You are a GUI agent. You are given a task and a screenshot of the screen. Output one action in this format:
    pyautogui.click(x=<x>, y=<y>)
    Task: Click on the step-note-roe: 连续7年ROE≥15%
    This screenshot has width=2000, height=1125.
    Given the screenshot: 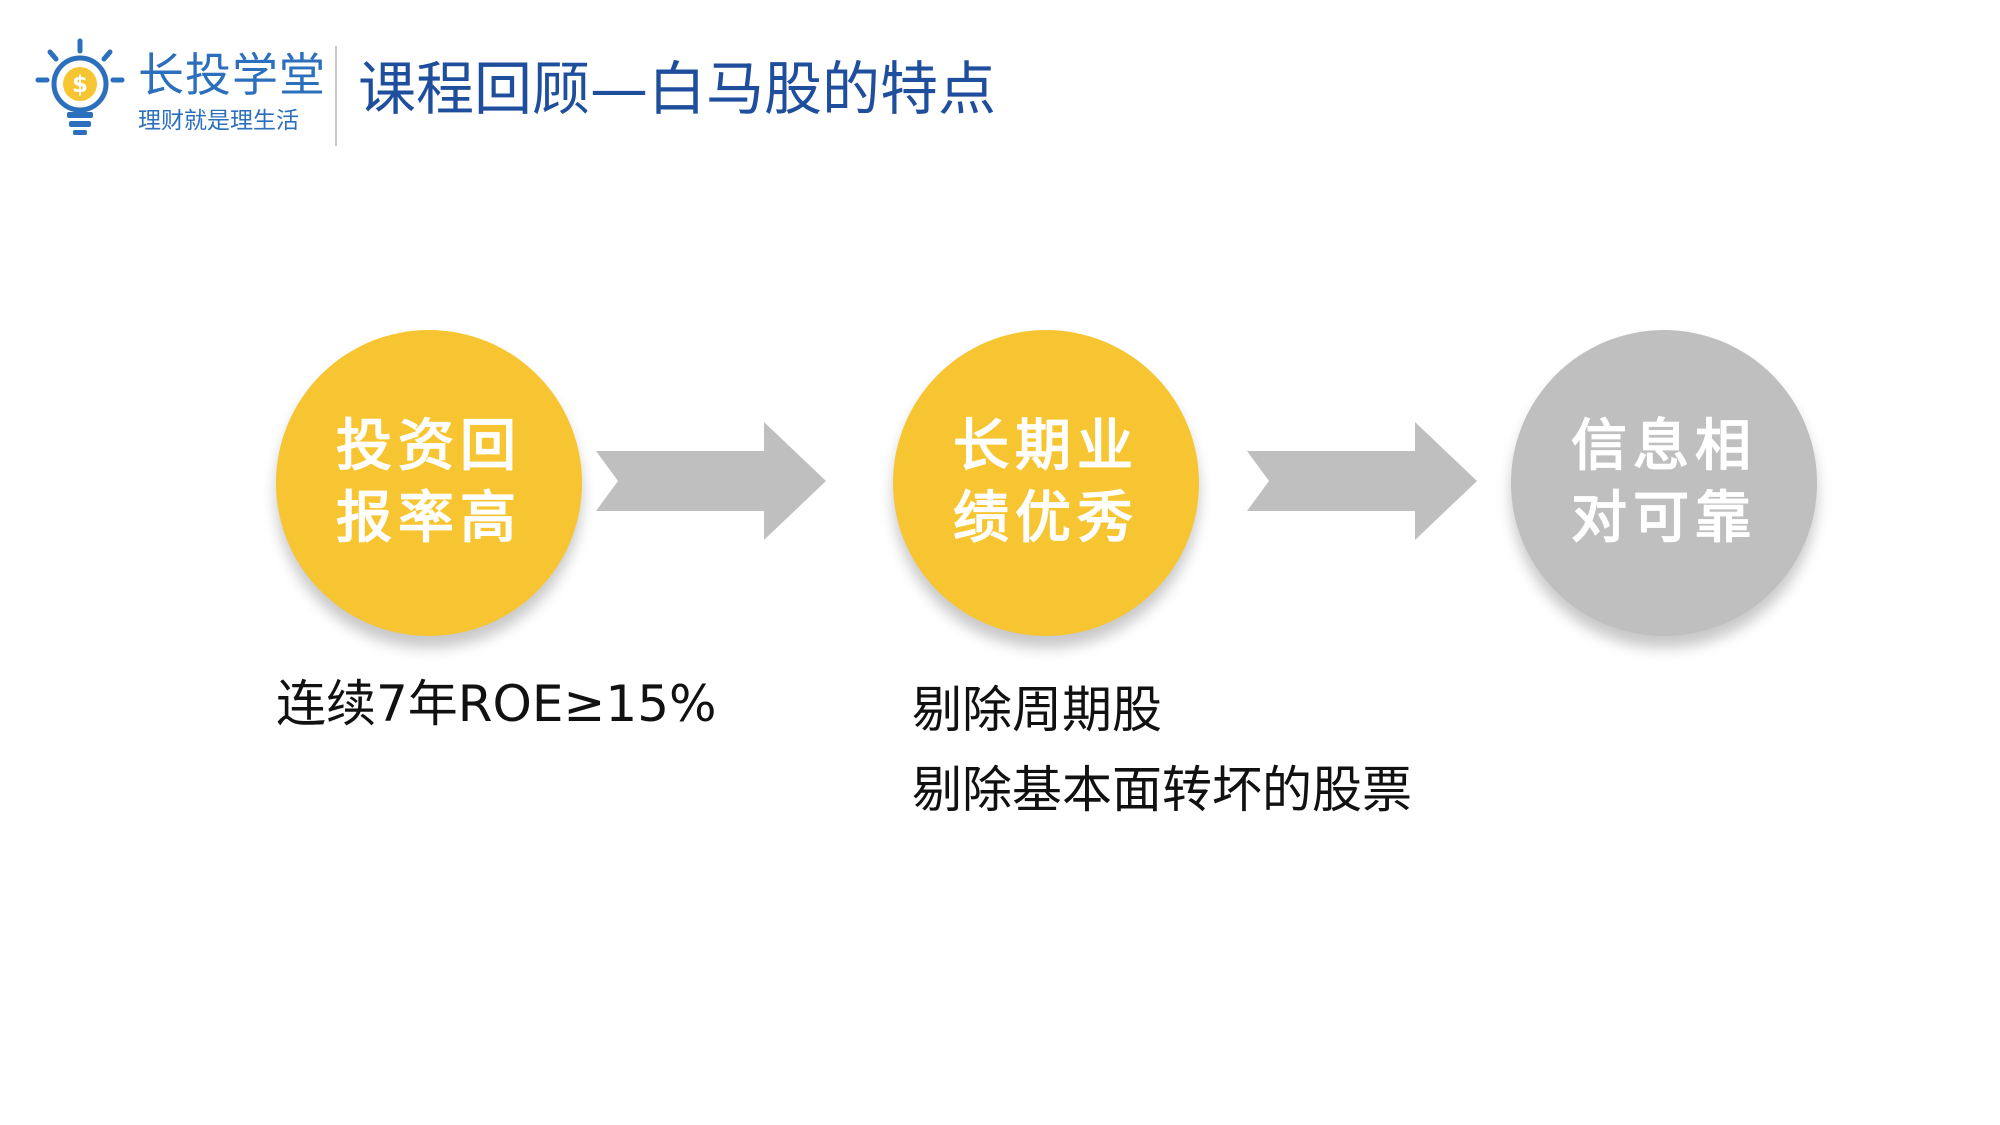 What is the action you would take?
    pyautogui.click(x=496, y=704)
    